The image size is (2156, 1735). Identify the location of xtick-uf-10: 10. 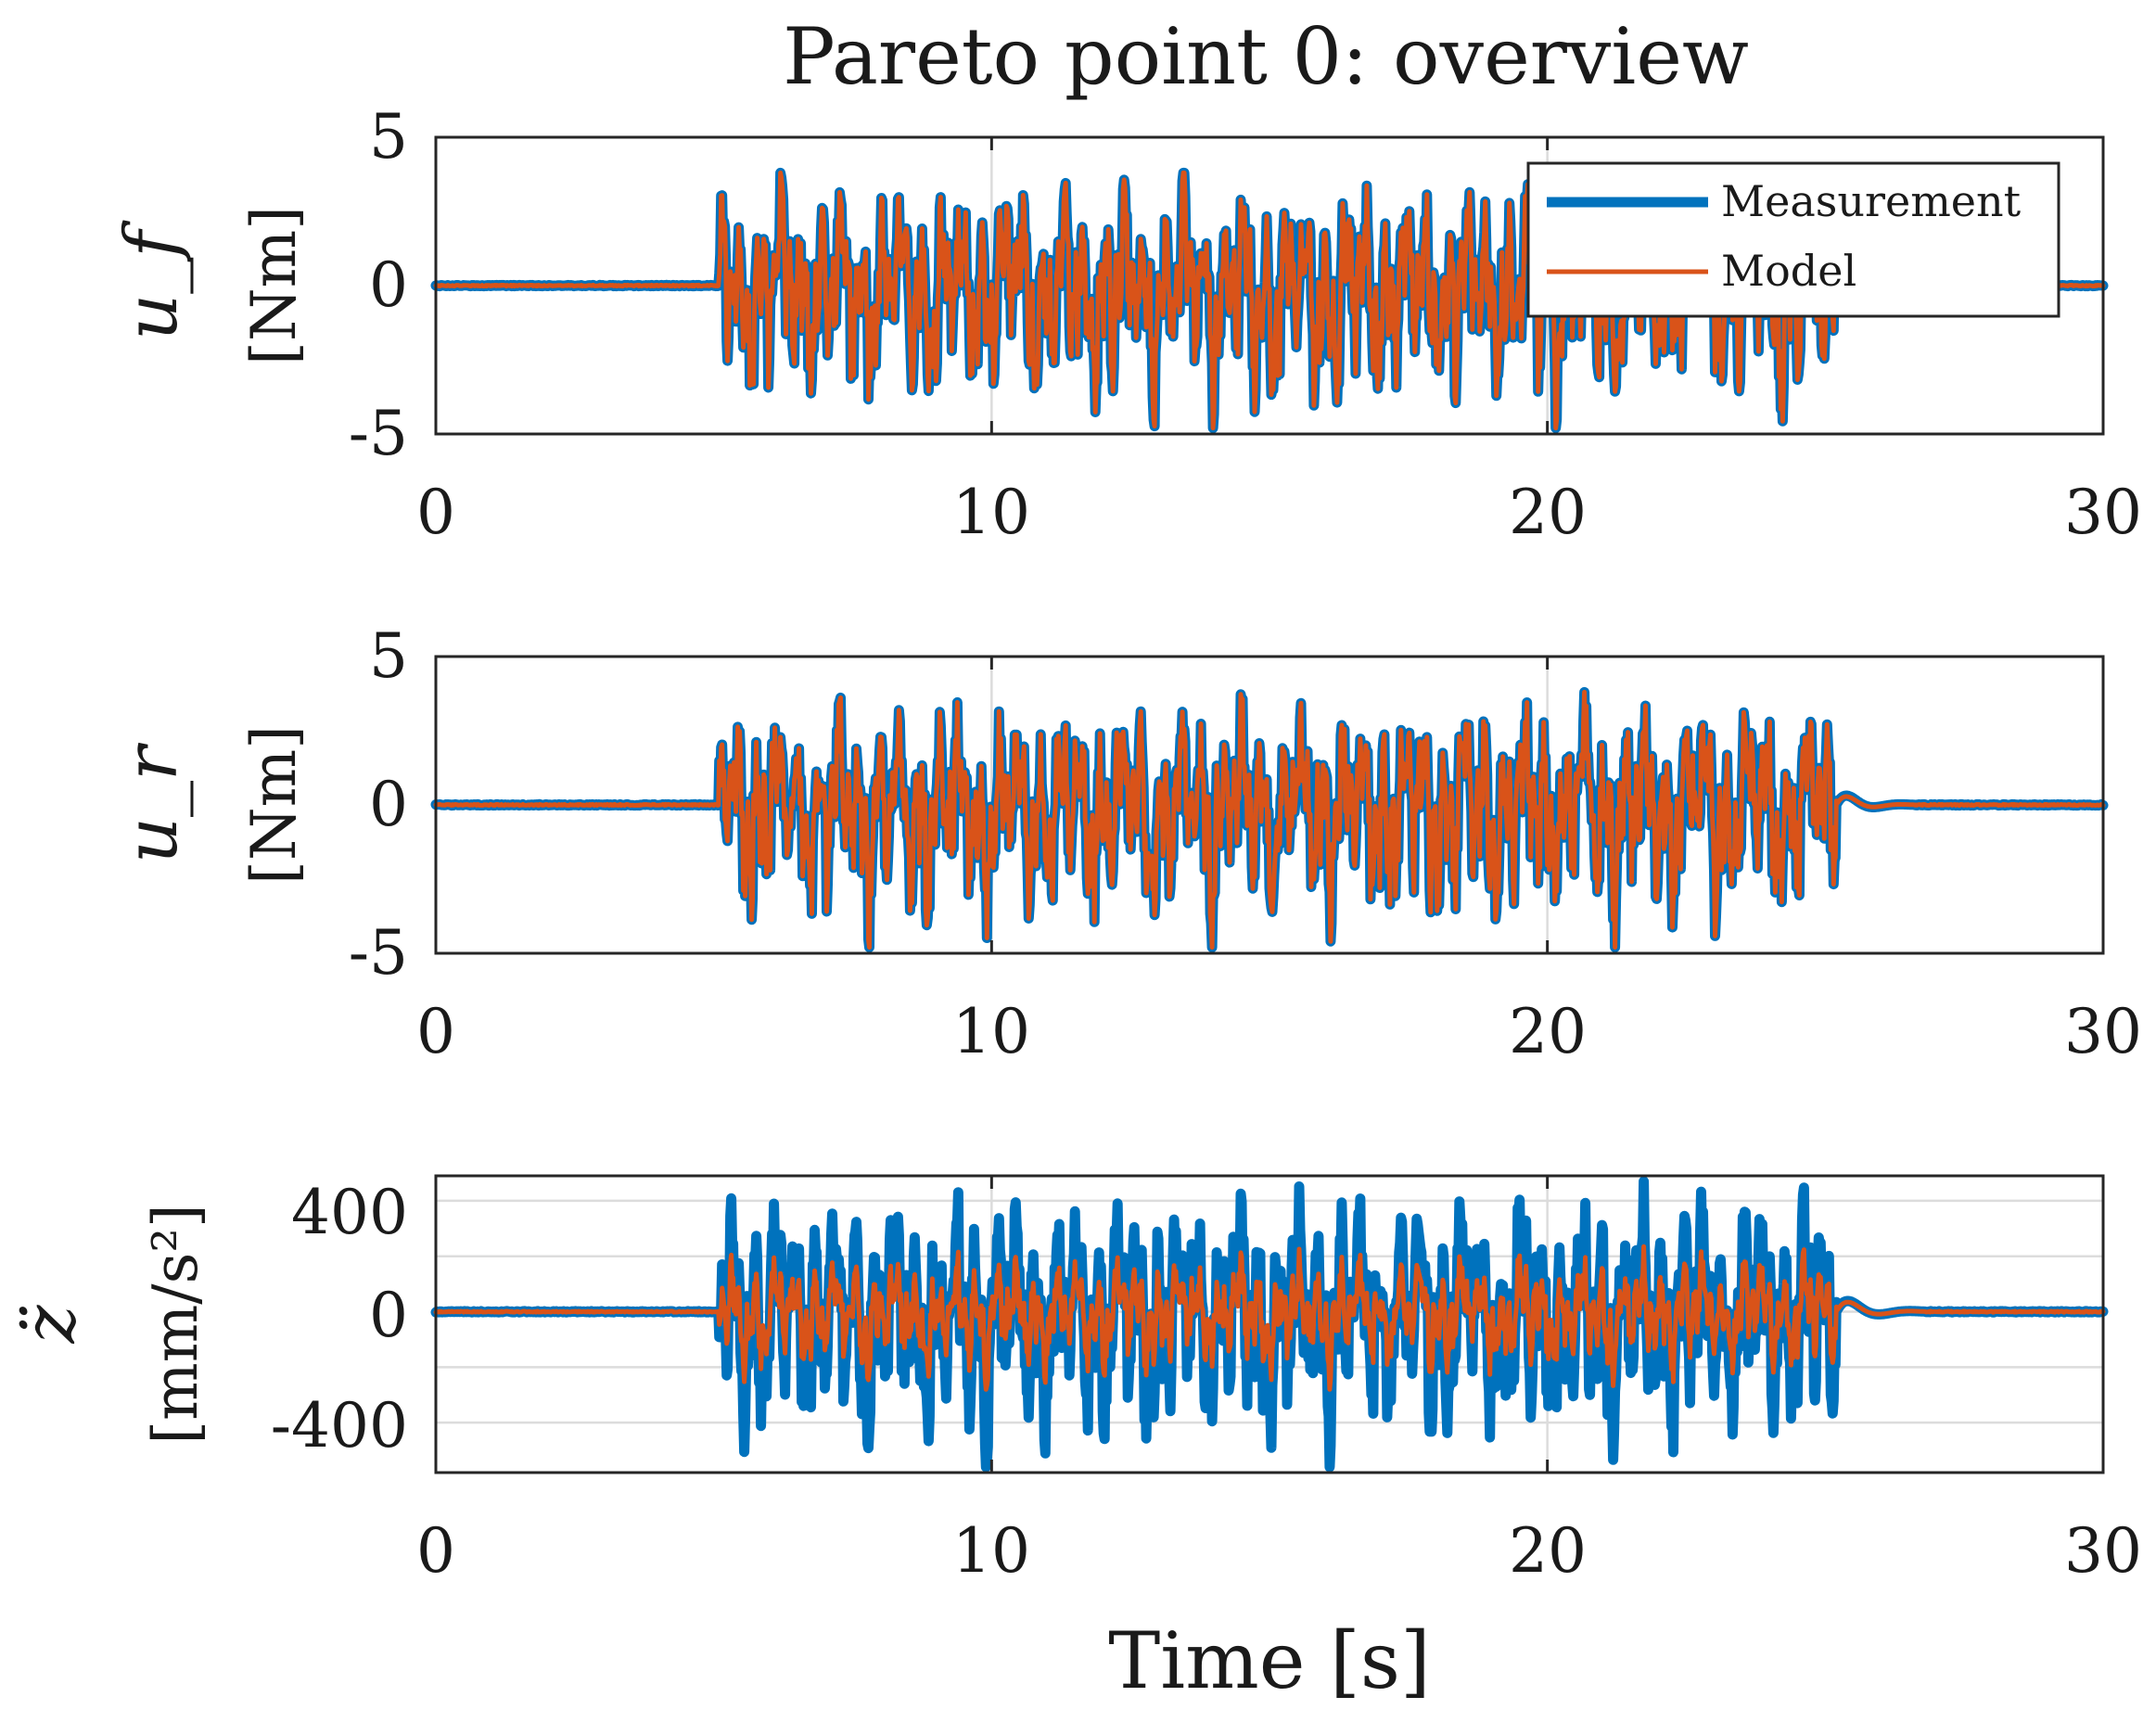
(991, 513).